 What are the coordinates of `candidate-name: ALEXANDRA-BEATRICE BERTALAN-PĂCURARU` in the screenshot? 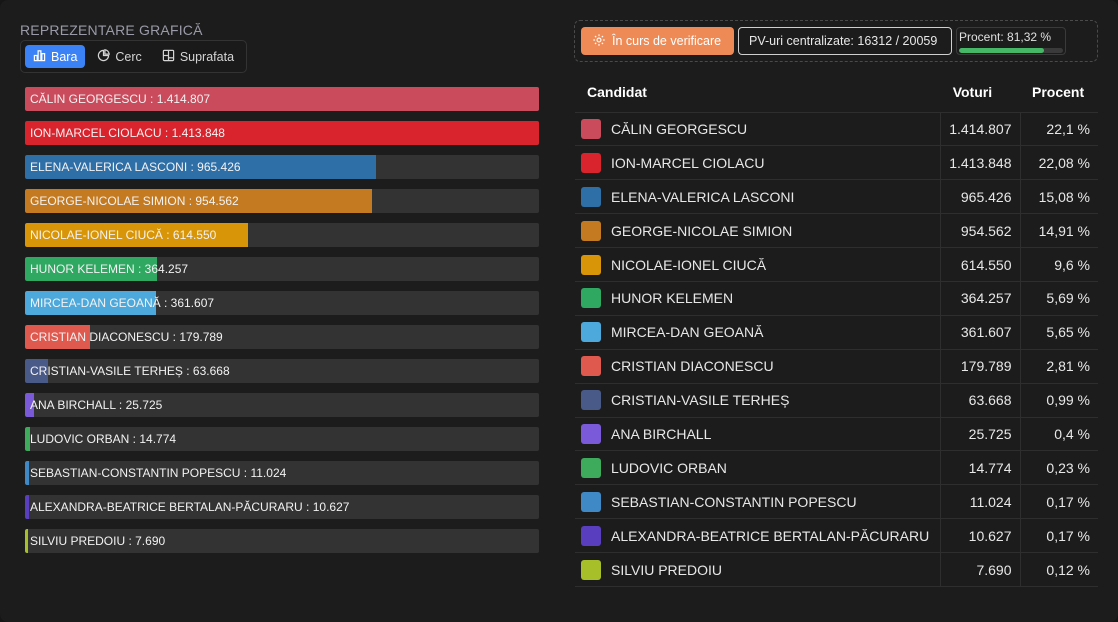 It's located at (770, 535).